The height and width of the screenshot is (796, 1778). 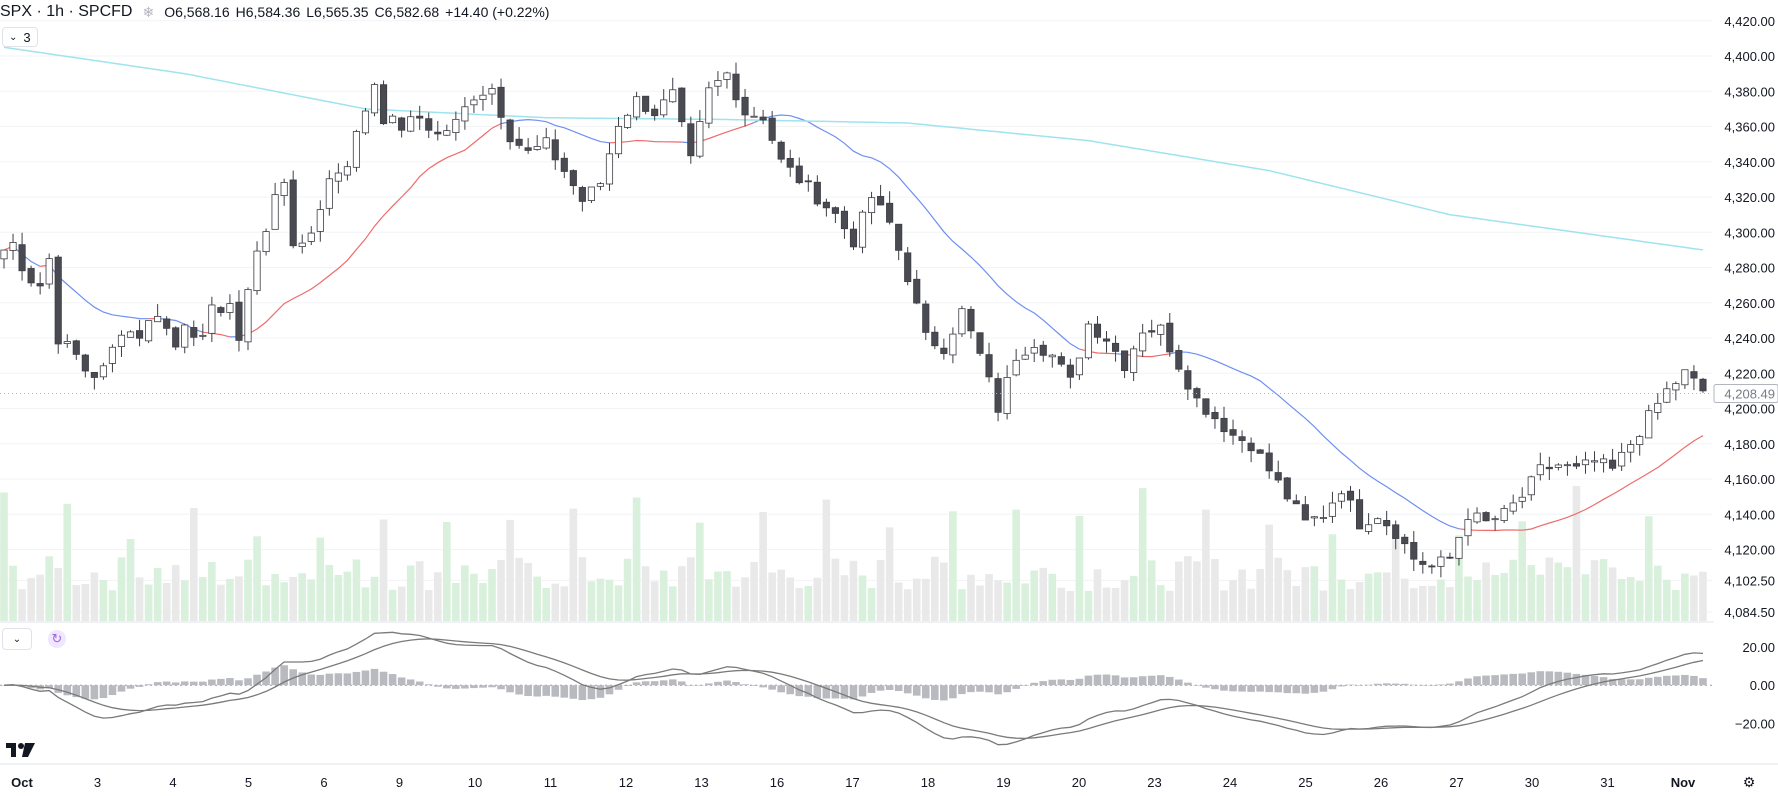 What do you see at coordinates (1762, 685) in the screenshot?
I see `macd-tick-label: 0.00` at bounding box center [1762, 685].